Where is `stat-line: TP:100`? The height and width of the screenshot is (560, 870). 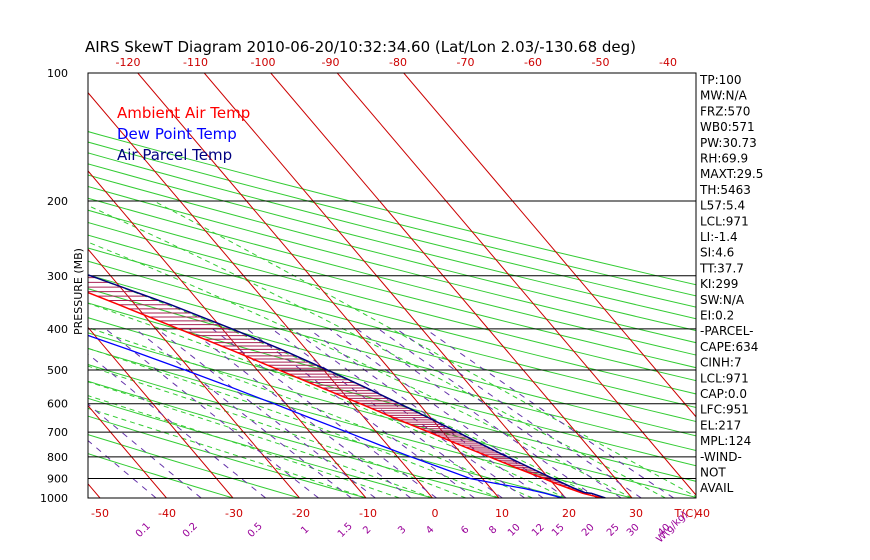
stat-line: TP:100 is located at coordinates (720, 80).